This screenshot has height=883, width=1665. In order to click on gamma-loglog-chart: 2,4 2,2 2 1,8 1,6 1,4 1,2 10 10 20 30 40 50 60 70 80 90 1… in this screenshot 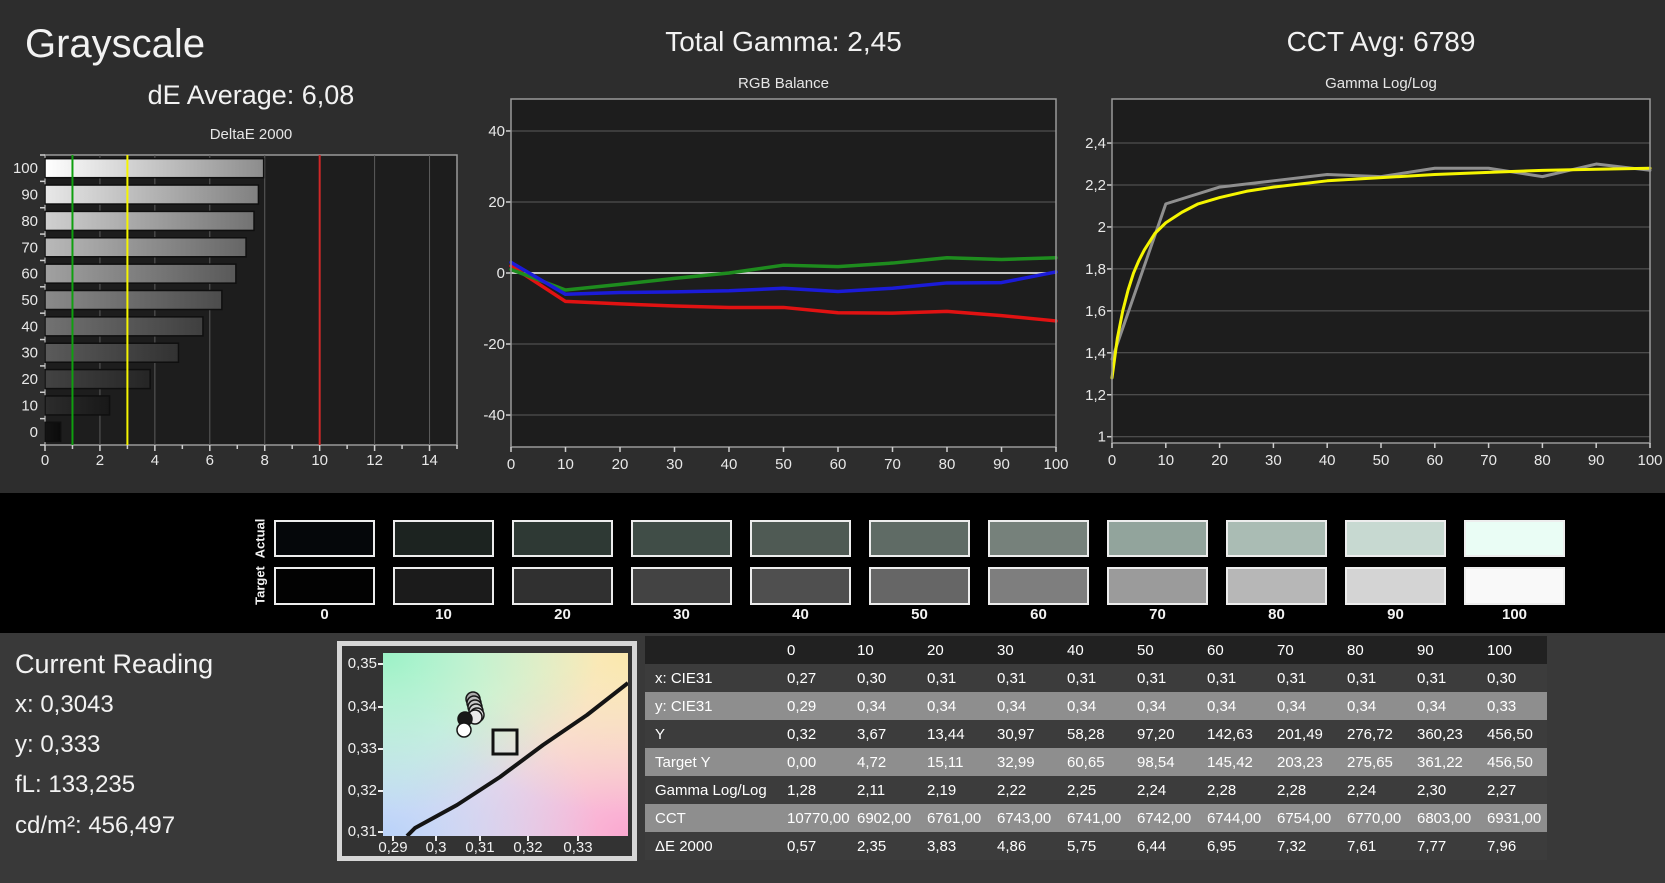, I will do `click(1374, 283)`.